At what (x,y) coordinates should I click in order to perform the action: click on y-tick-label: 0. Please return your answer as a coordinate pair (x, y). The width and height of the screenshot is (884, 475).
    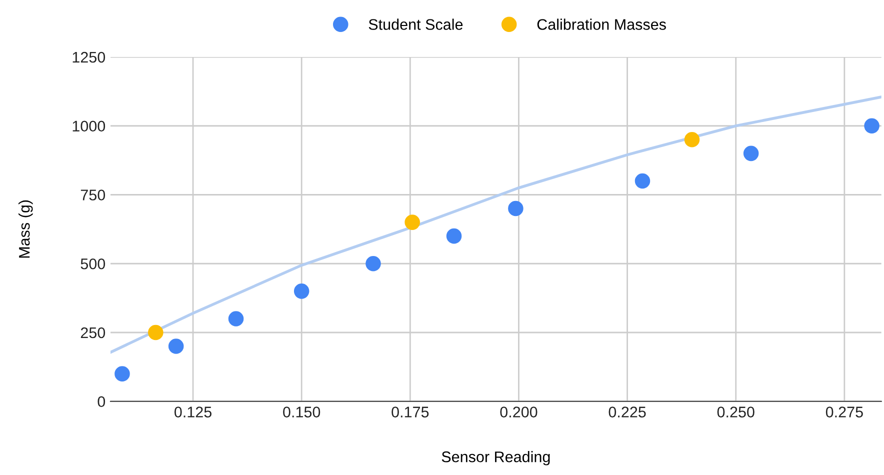
    Looking at the image, I should click on (102, 402).